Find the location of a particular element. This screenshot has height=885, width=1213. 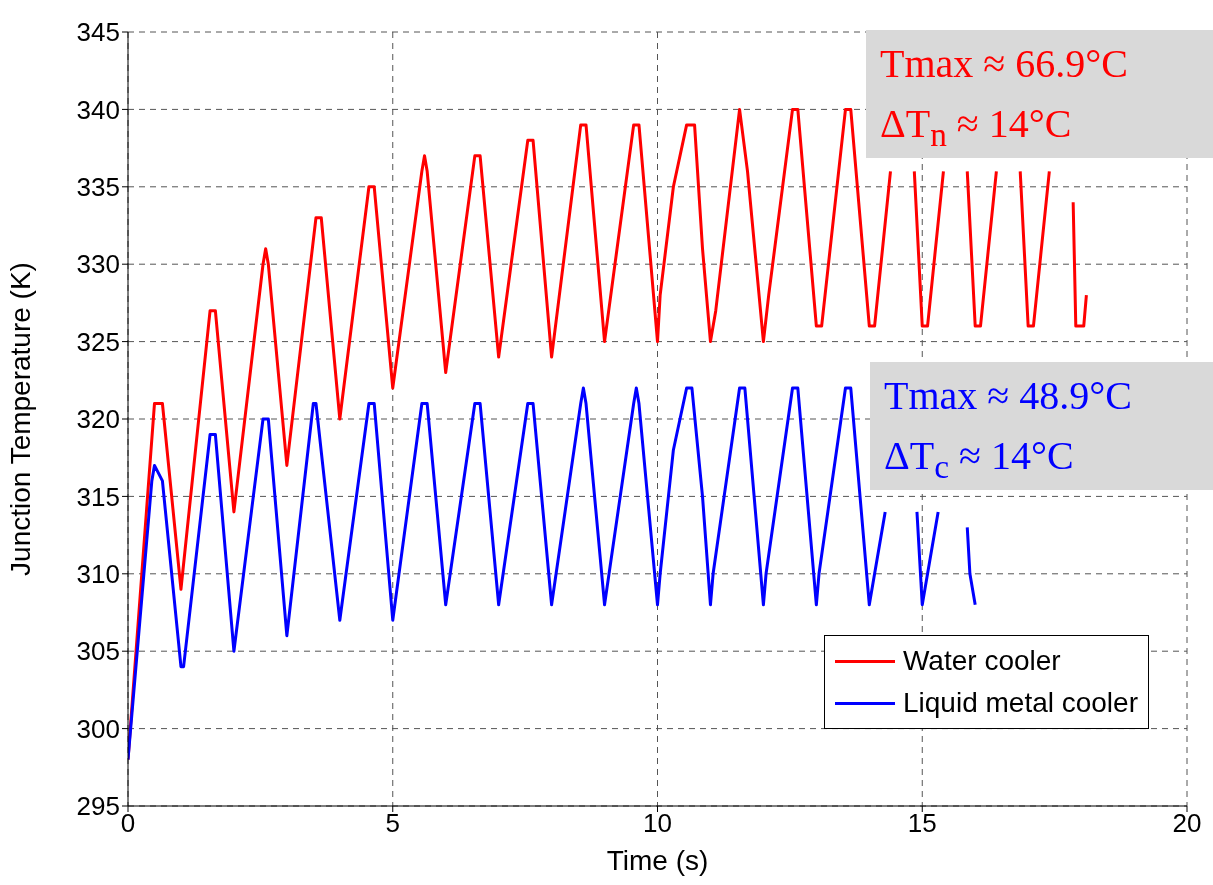

x-tick-label: 0 is located at coordinates (128, 823).